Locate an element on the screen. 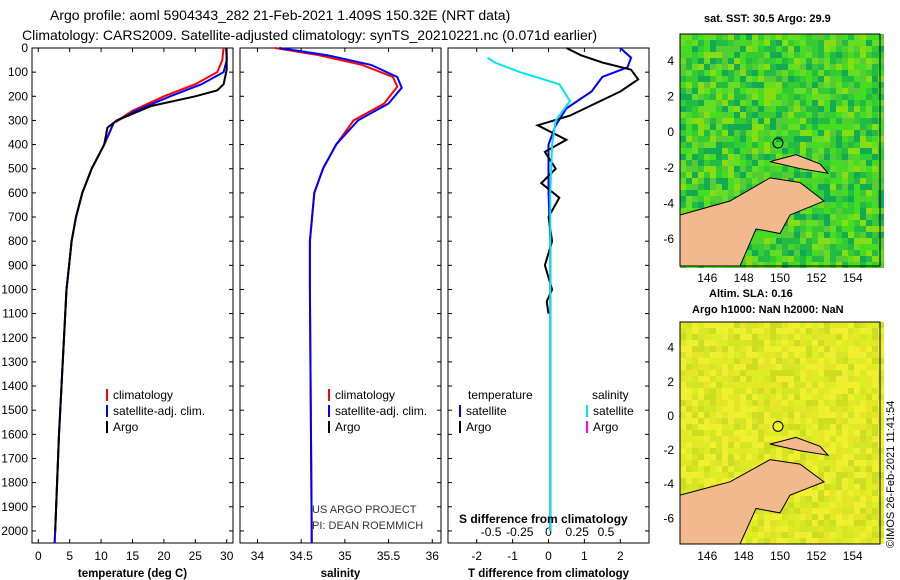  legend-swatch-s-satellite is located at coordinates (587, 411).